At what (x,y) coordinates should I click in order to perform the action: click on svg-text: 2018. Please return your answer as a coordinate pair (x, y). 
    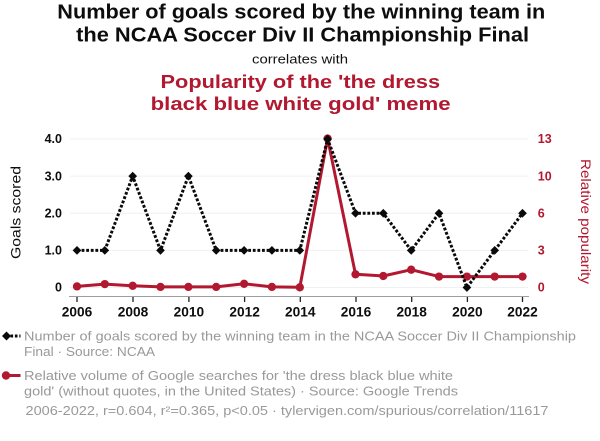
    Looking at the image, I should click on (411, 311).